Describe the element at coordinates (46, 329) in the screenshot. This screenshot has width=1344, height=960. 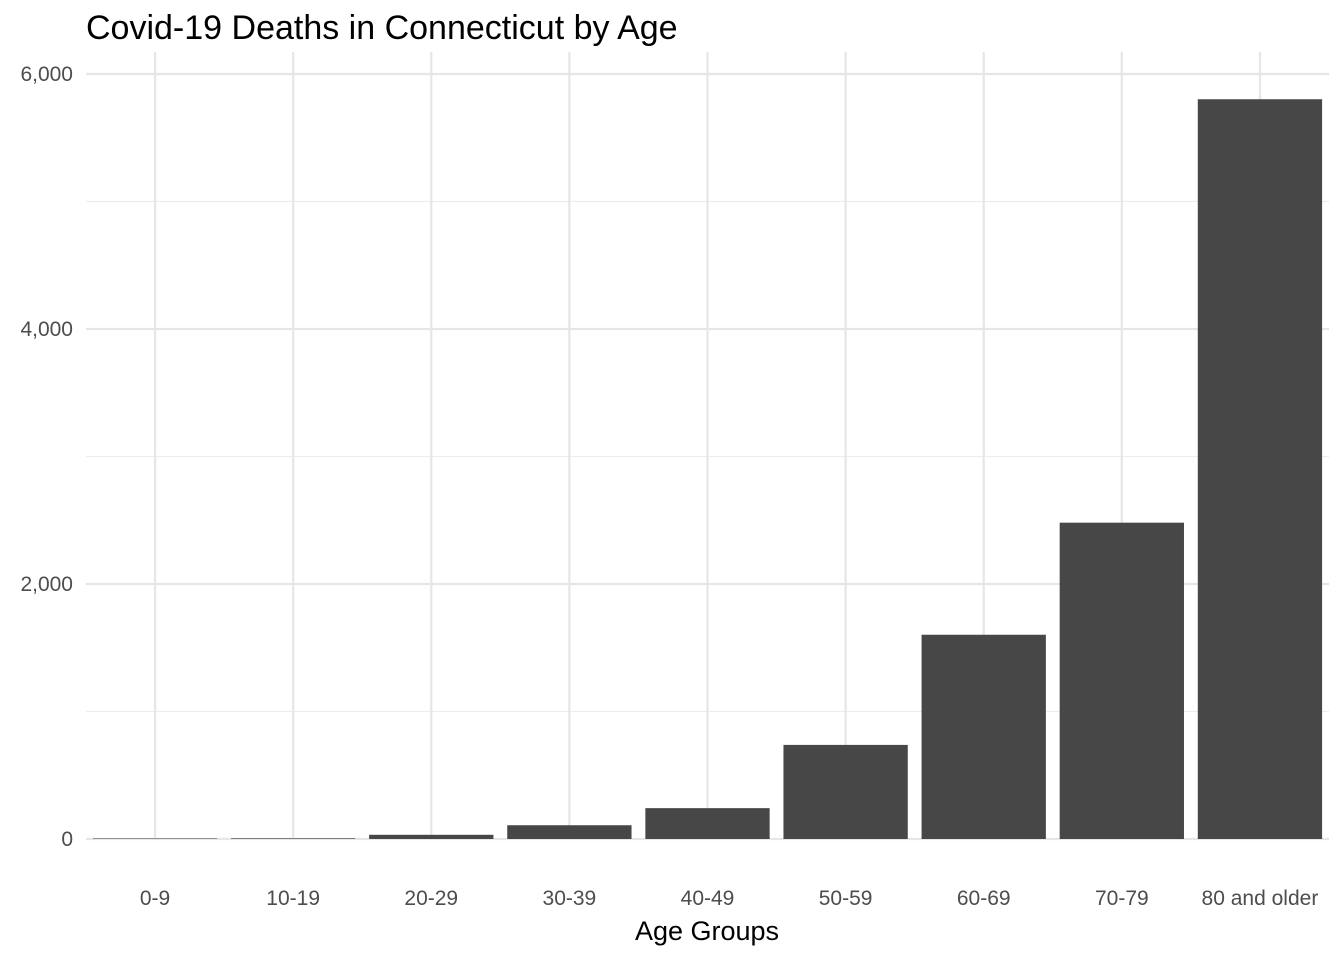
I see `y-tick-label: 4,000` at that location.